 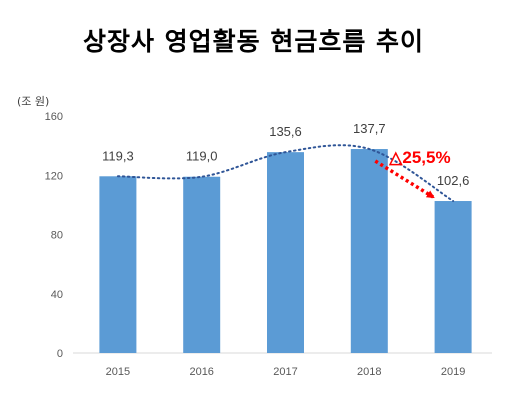 What do you see at coordinates (54, 176) in the screenshot?
I see `y-tick-label: 120` at bounding box center [54, 176].